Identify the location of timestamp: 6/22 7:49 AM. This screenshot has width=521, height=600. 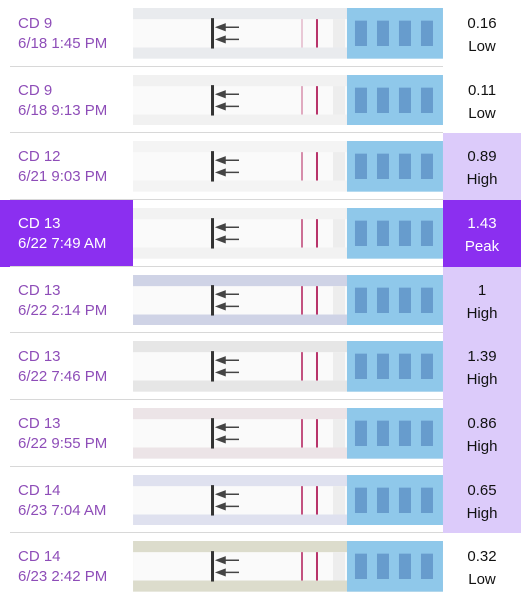
(62, 243).